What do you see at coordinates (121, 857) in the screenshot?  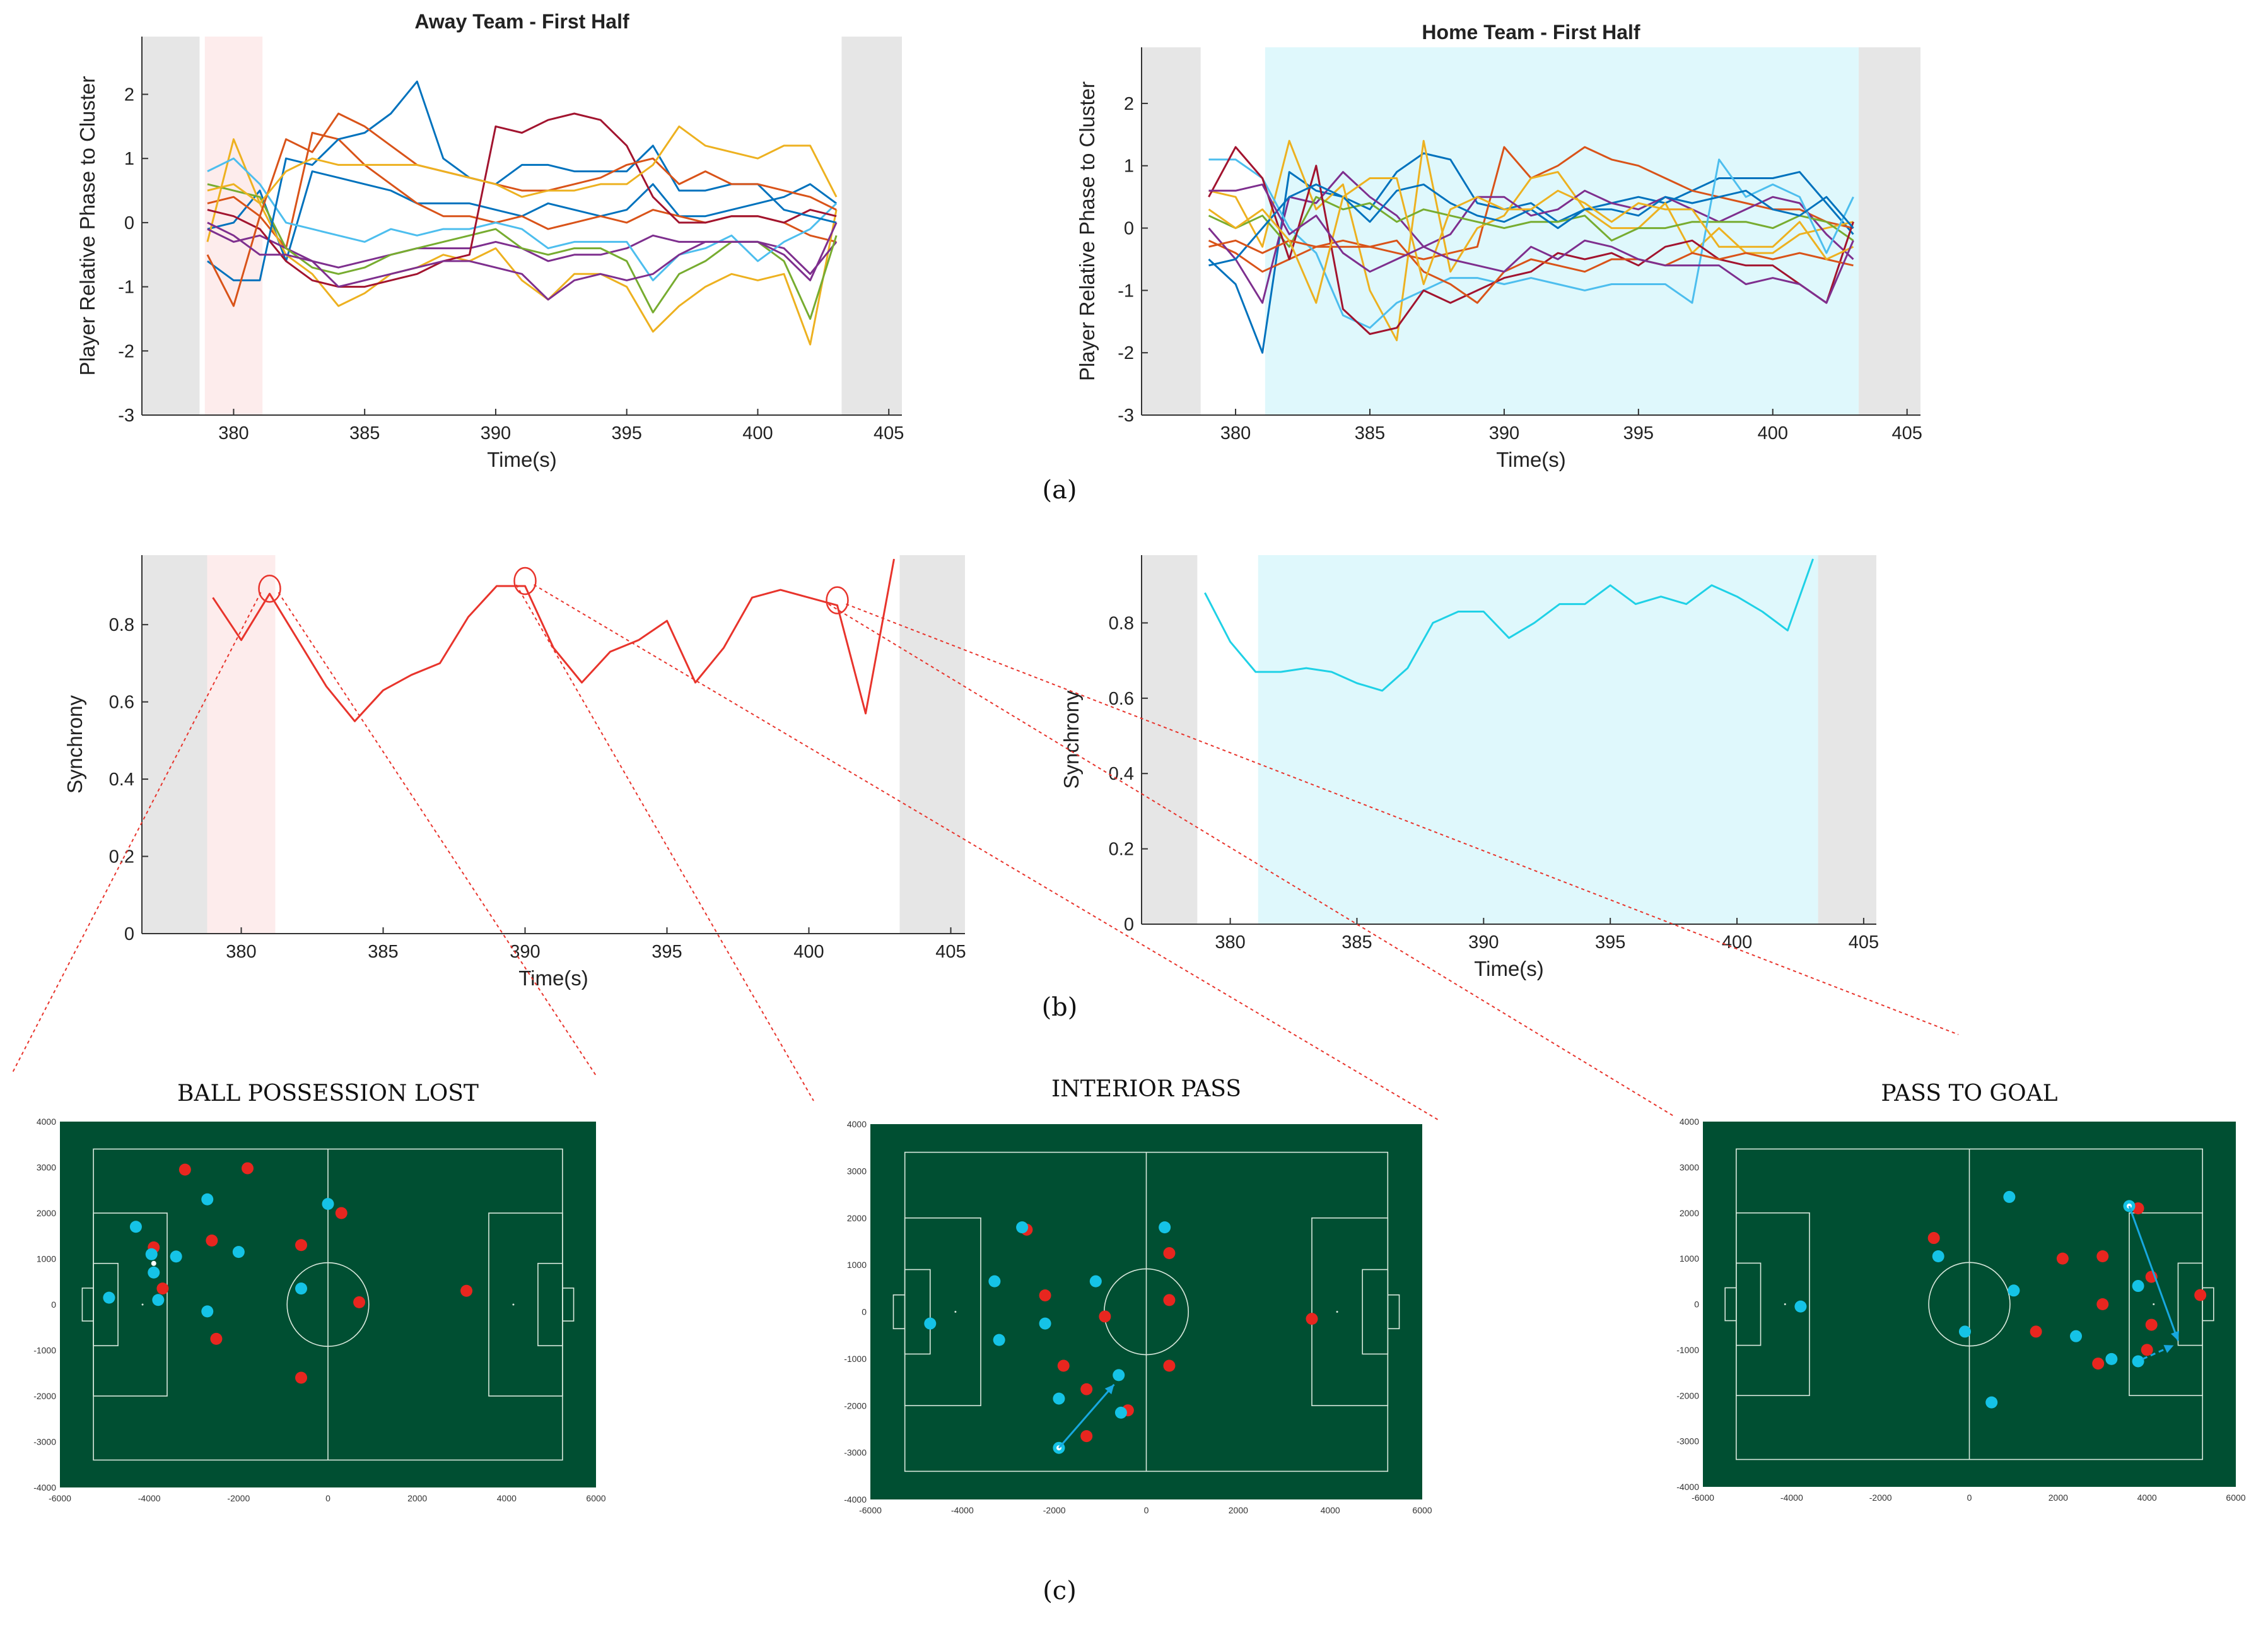 I see `y-tick-label: 0.2` at bounding box center [121, 857].